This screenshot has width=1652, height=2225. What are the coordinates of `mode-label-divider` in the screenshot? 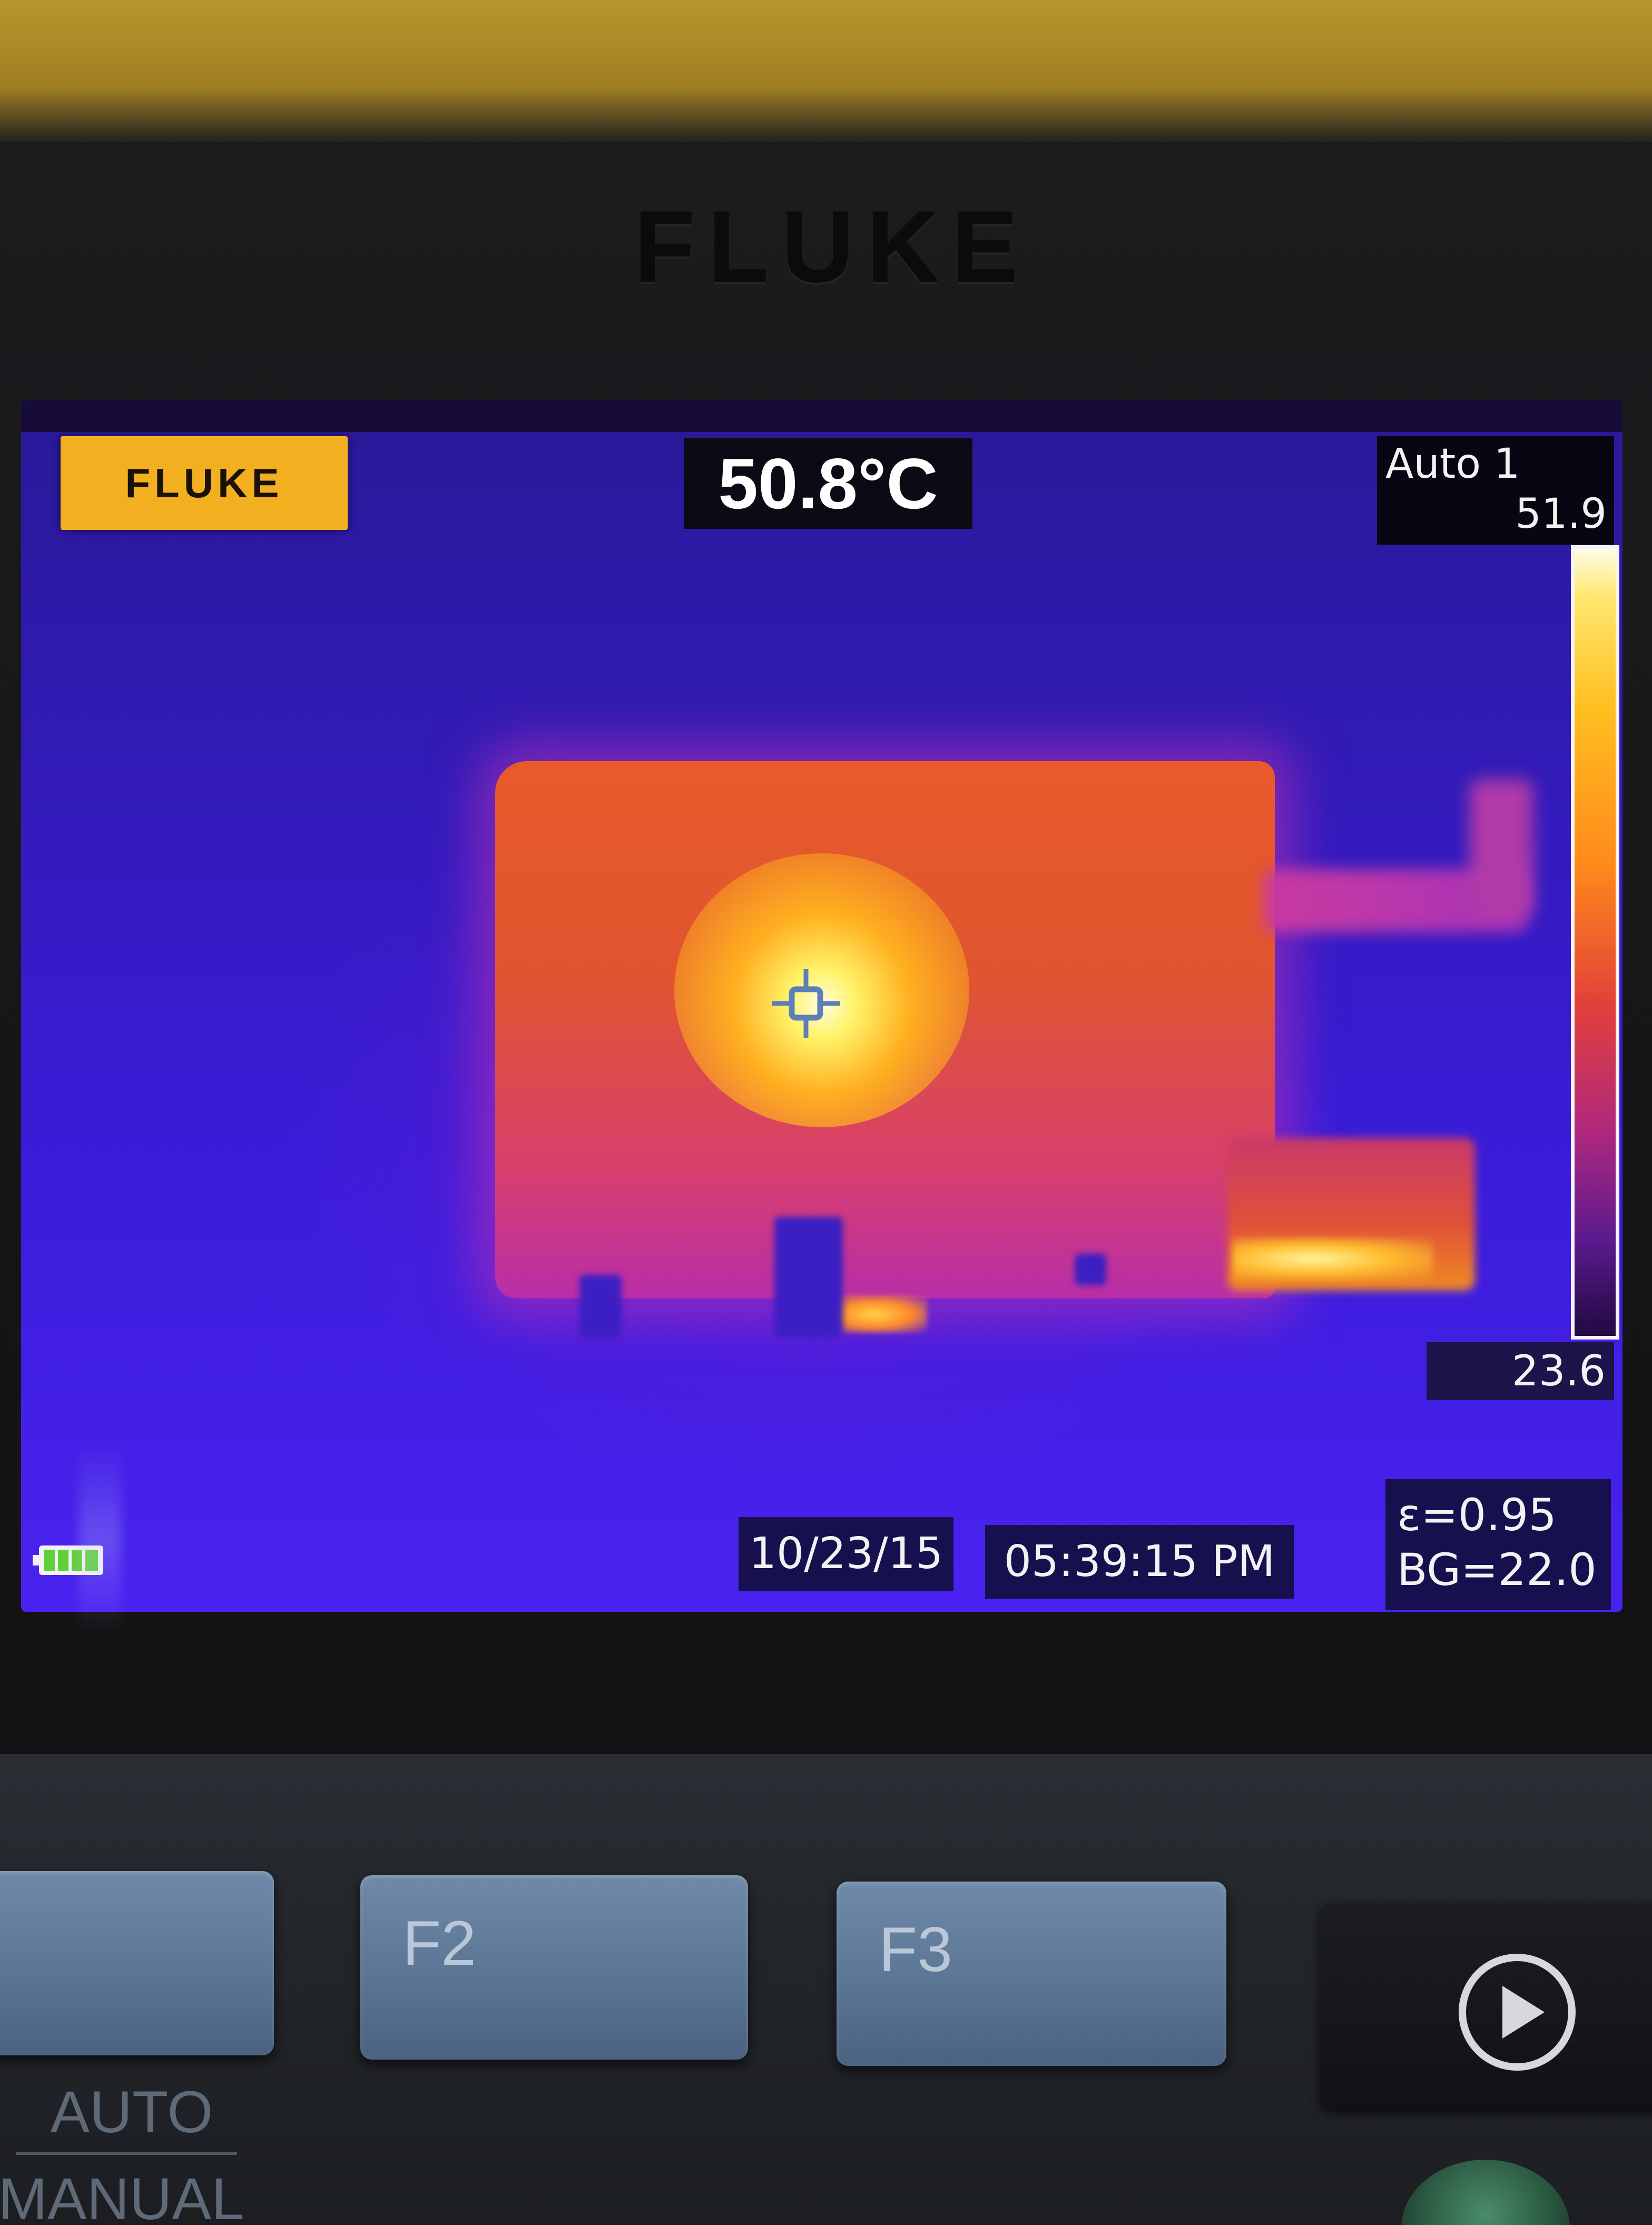 It's located at (127, 2153).